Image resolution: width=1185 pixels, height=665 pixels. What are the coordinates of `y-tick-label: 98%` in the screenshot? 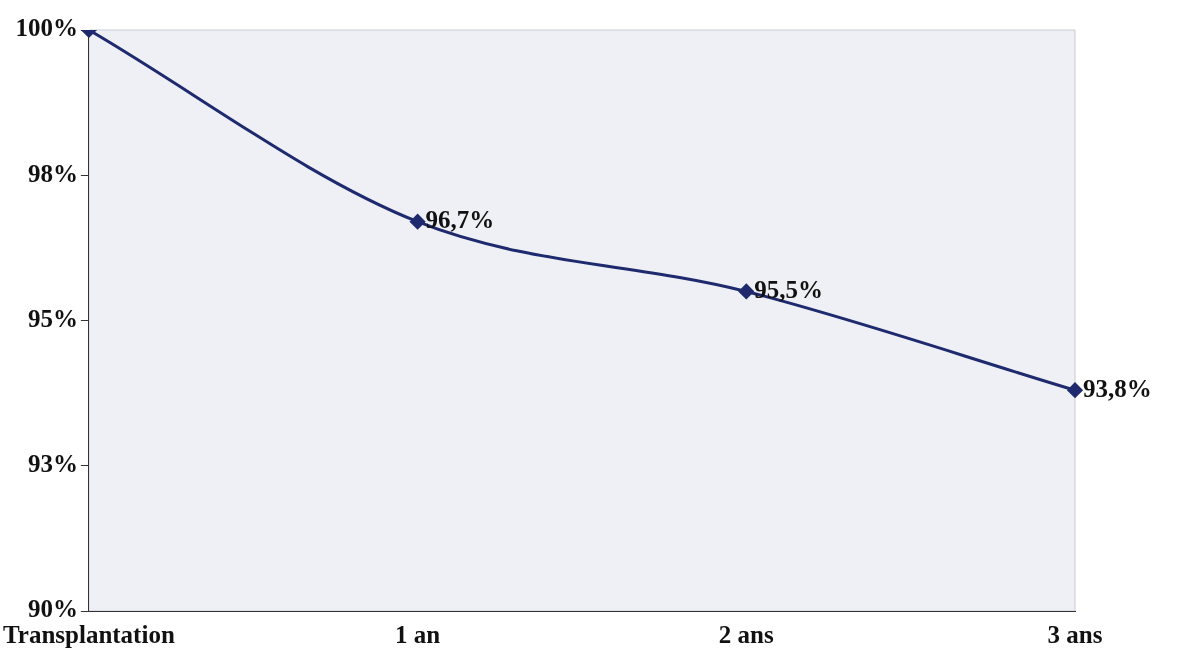 It's located at (52, 173).